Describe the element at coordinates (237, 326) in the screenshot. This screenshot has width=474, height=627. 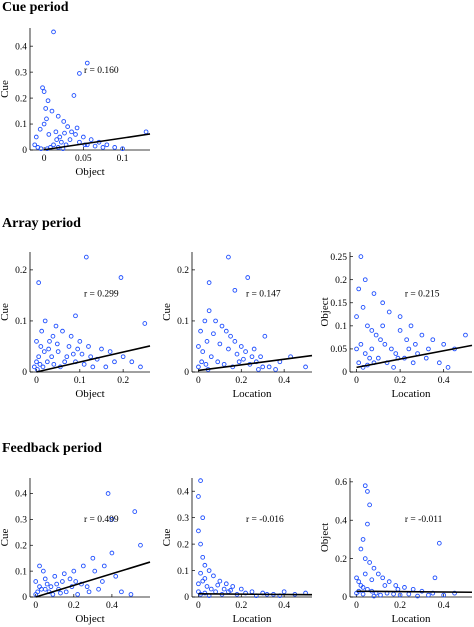
I see `chart-array-location: 0 0.2 0.4 0 0.1 0.2 Location Cue r = 0.147` at that location.